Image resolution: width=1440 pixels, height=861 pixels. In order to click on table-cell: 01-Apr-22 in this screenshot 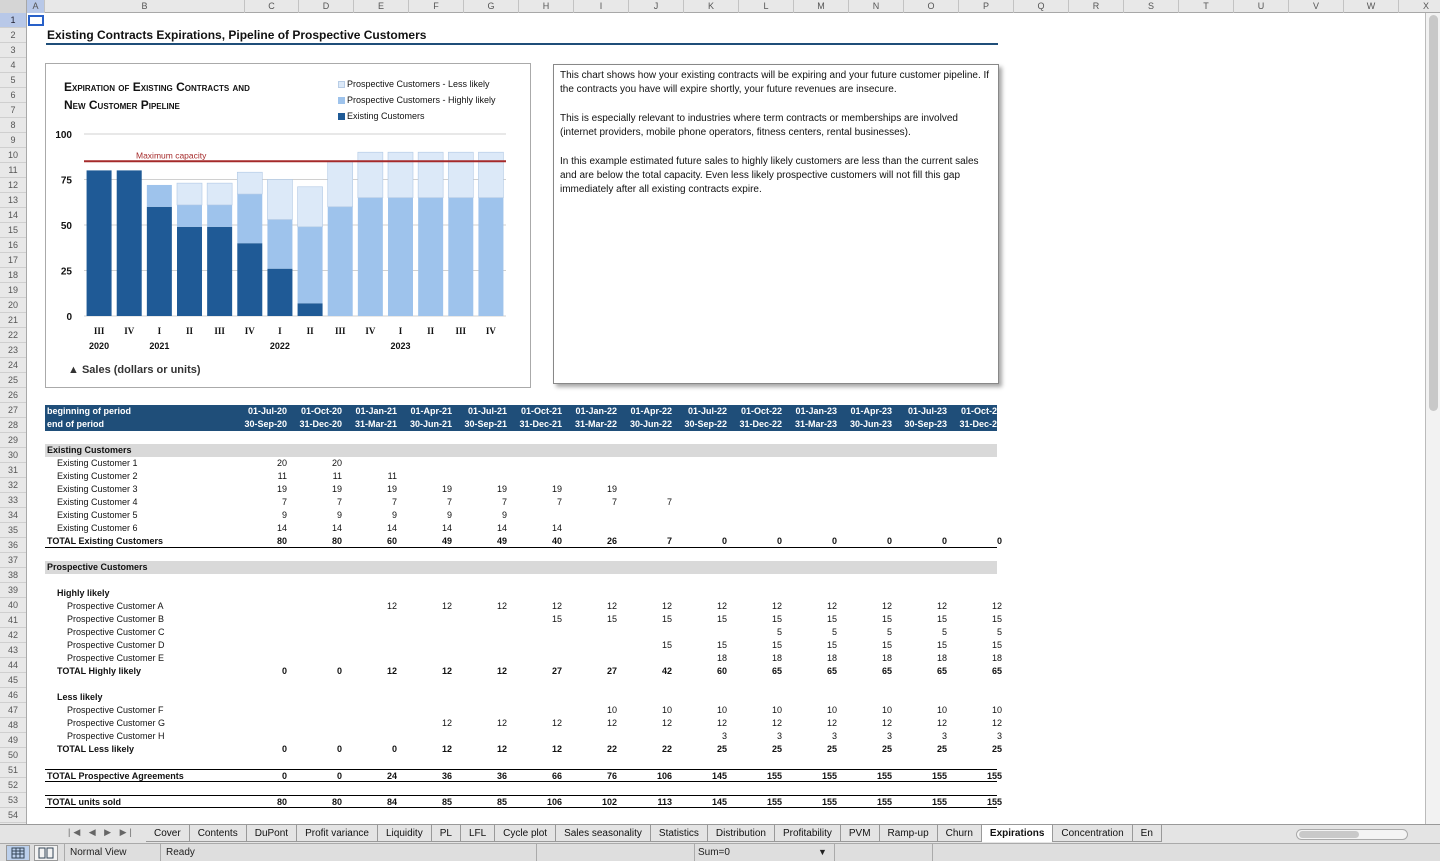, I will do `click(651, 411)`.